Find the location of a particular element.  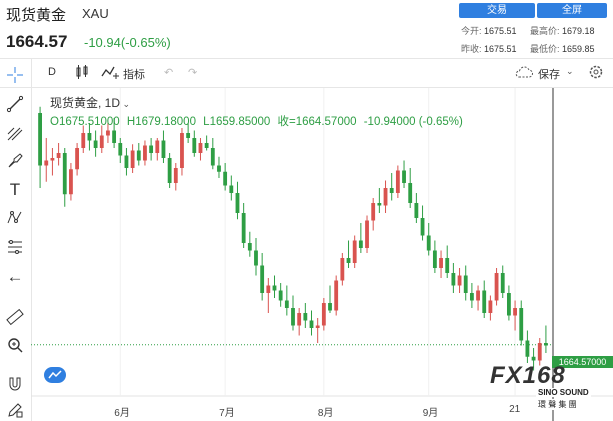

zoom-icon is located at coordinates (15, 345).